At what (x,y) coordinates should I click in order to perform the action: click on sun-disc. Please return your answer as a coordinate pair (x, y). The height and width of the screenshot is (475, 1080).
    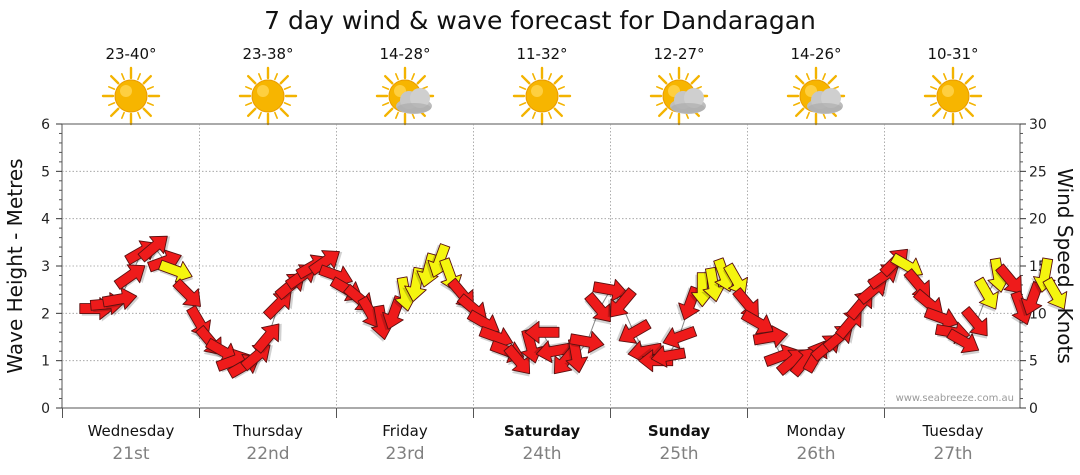
    Looking at the image, I should click on (542, 96).